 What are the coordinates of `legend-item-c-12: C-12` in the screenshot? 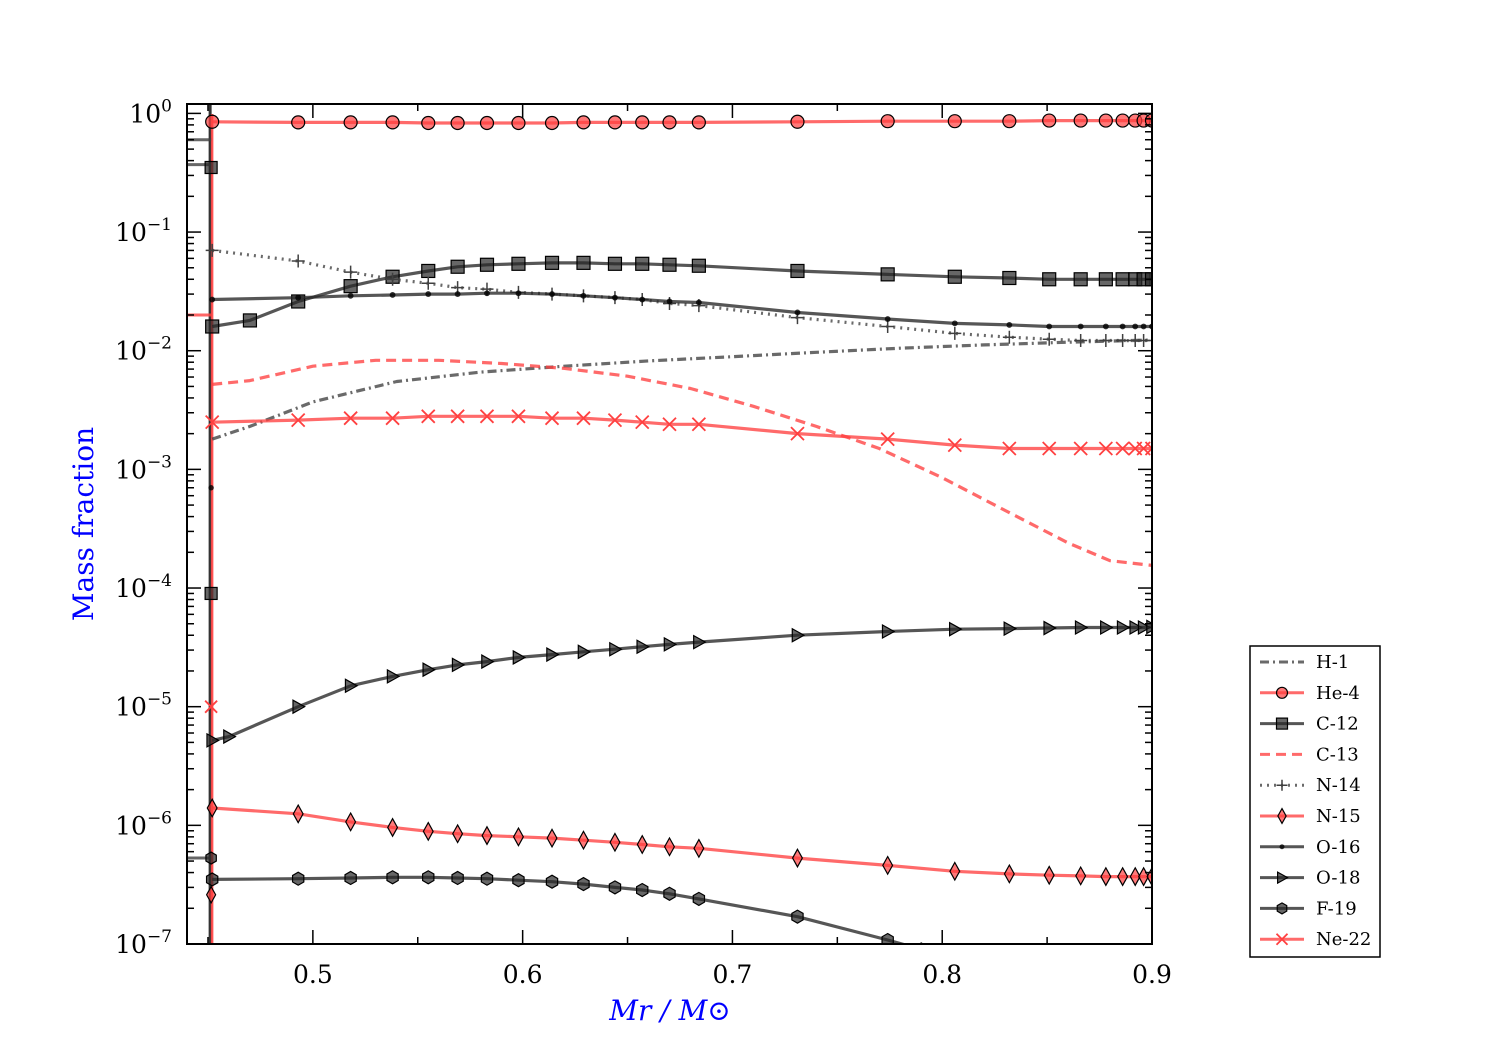 It's located at (1309, 724).